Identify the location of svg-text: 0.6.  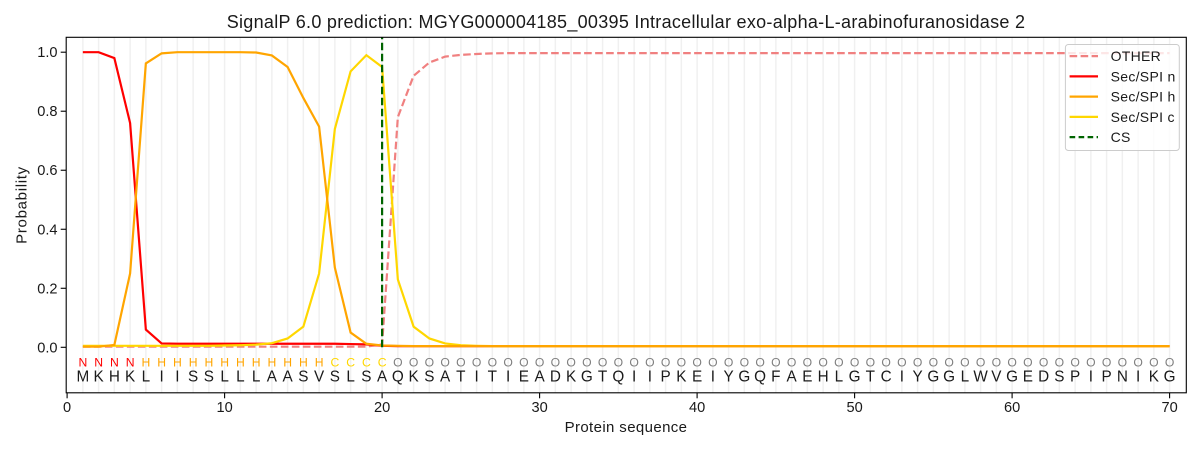
(47, 171).